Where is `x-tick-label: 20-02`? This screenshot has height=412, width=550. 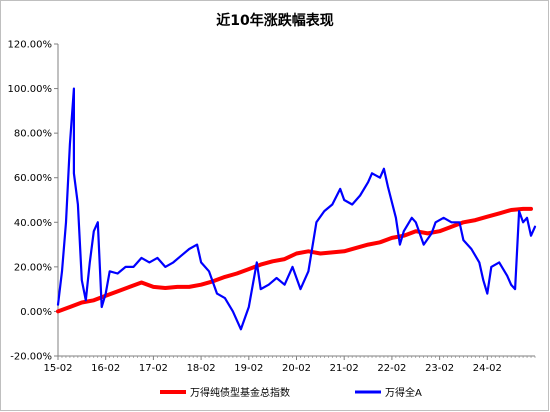
x-tick-label: 20-02 is located at coordinates (296, 368).